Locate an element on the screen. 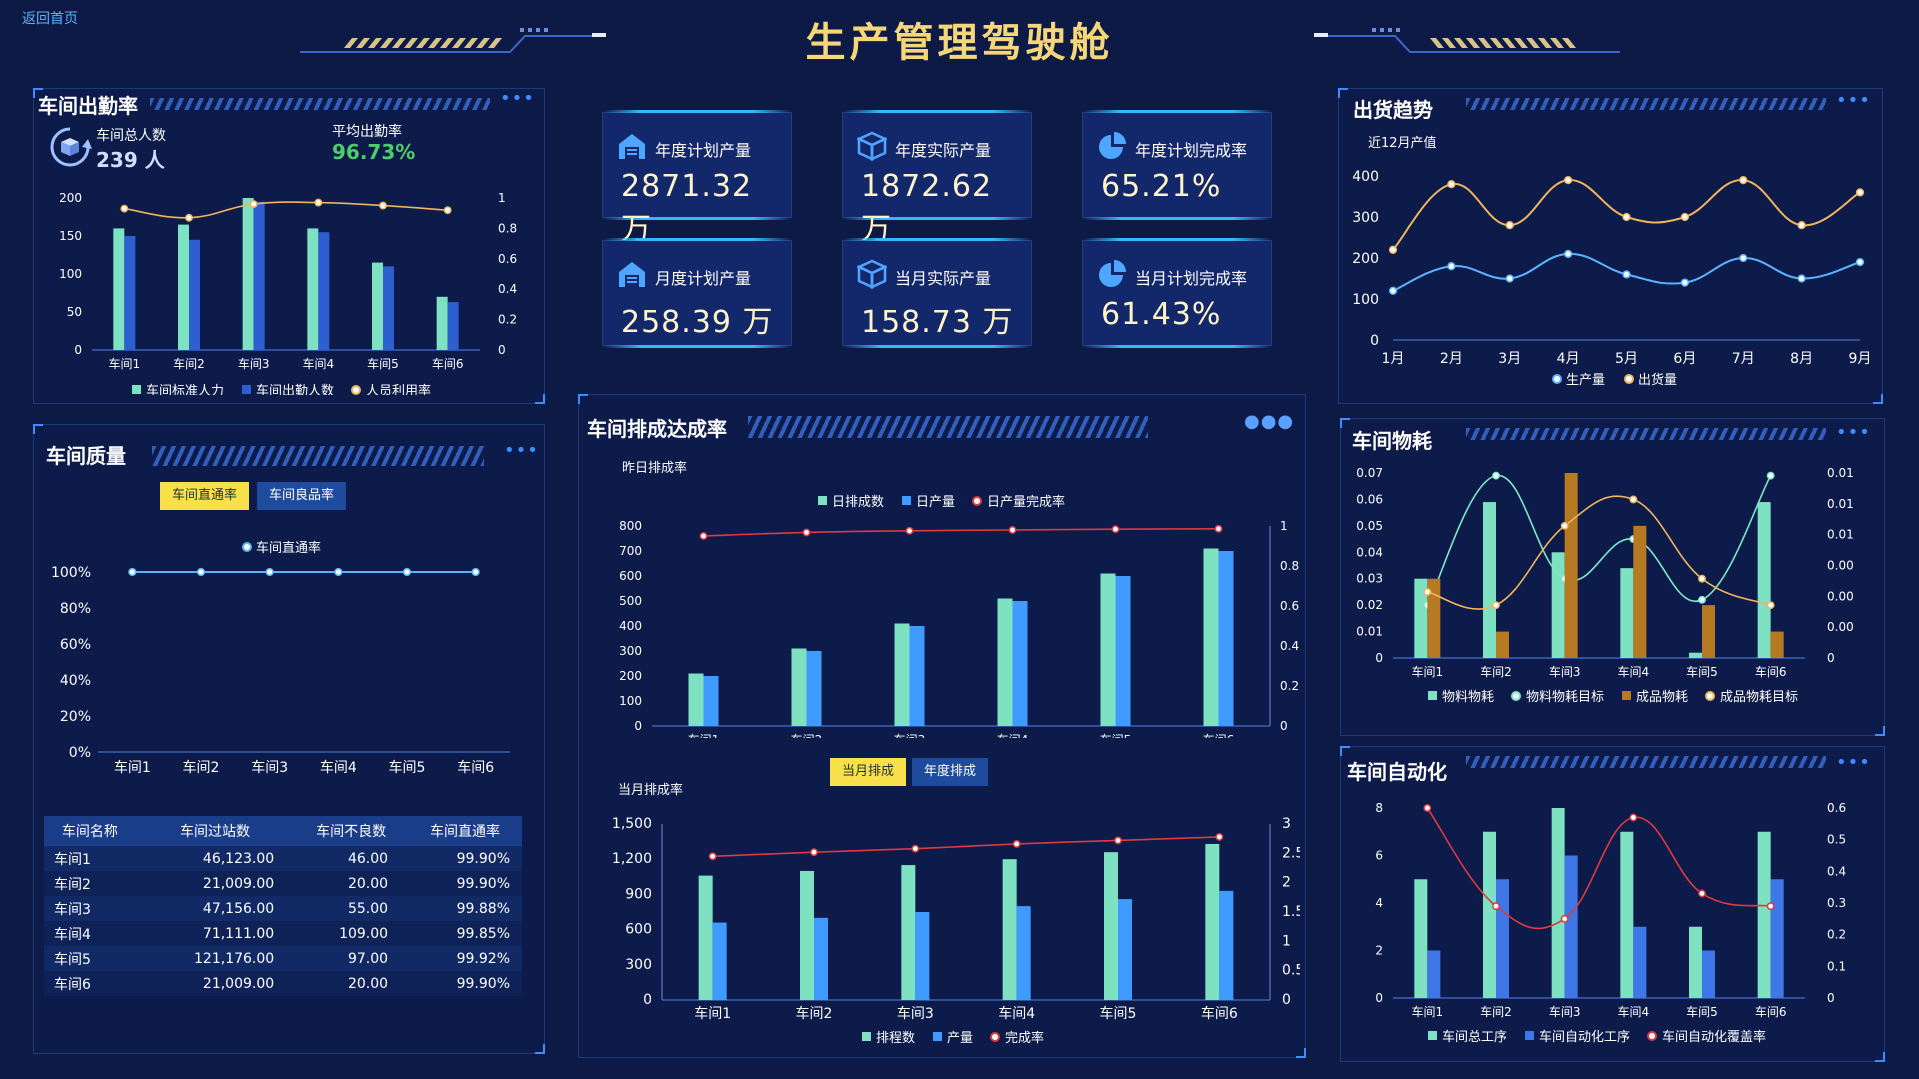 The image size is (1919, 1079). y-tick-label: 0 is located at coordinates (1379, 658).